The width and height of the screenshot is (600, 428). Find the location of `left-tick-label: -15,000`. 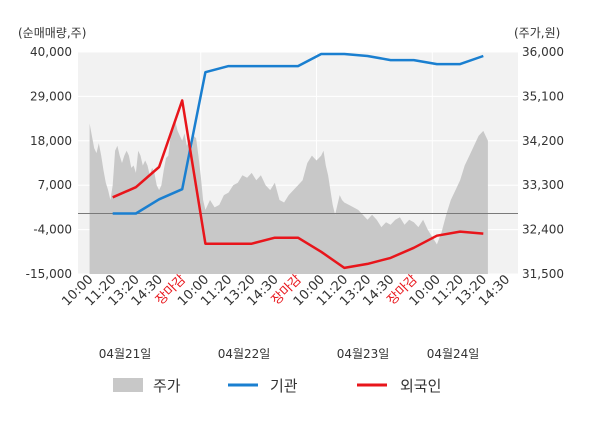

left-tick-label: -15,000 is located at coordinates (49, 274).